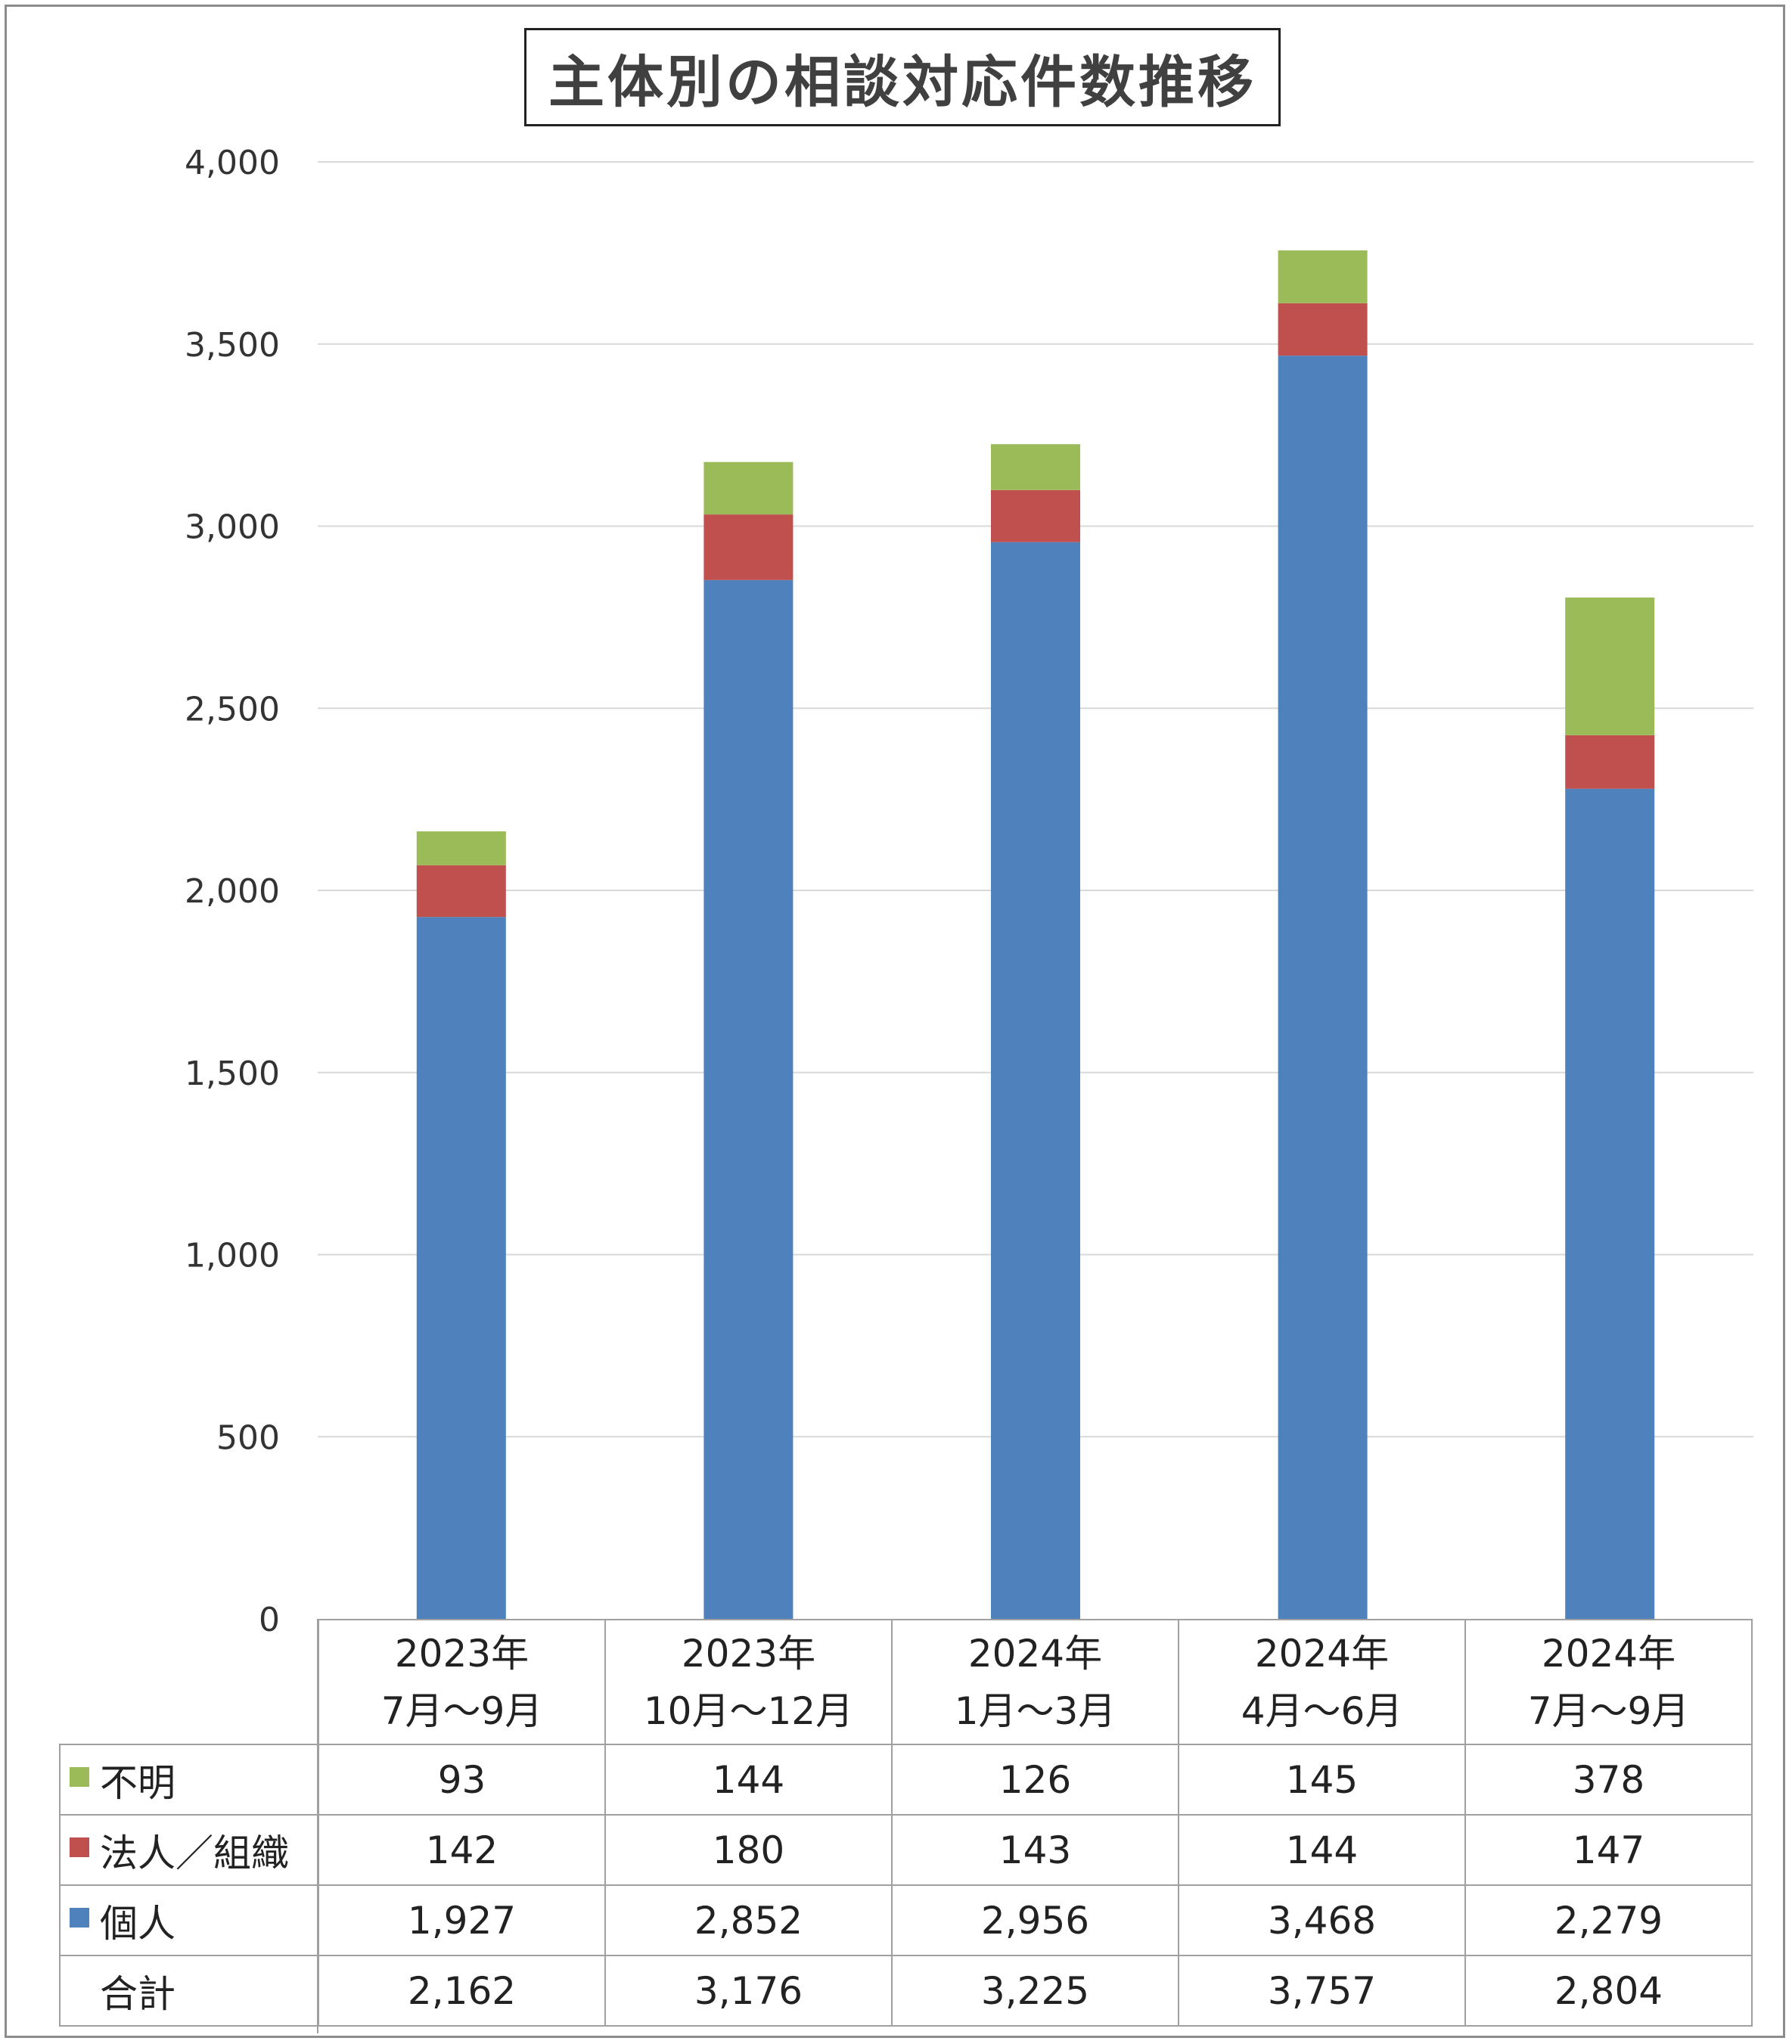  What do you see at coordinates (232, 891) in the screenshot?
I see `y-tick-label: 2,000` at bounding box center [232, 891].